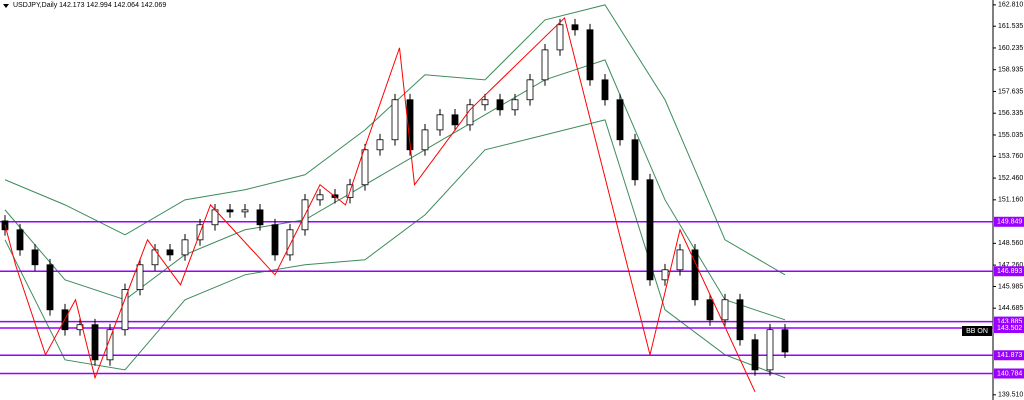 The image size is (1024, 400). What do you see at coordinates (1010, 243) in the screenshot?
I see `y-tick-label: 148.560` at bounding box center [1010, 243].